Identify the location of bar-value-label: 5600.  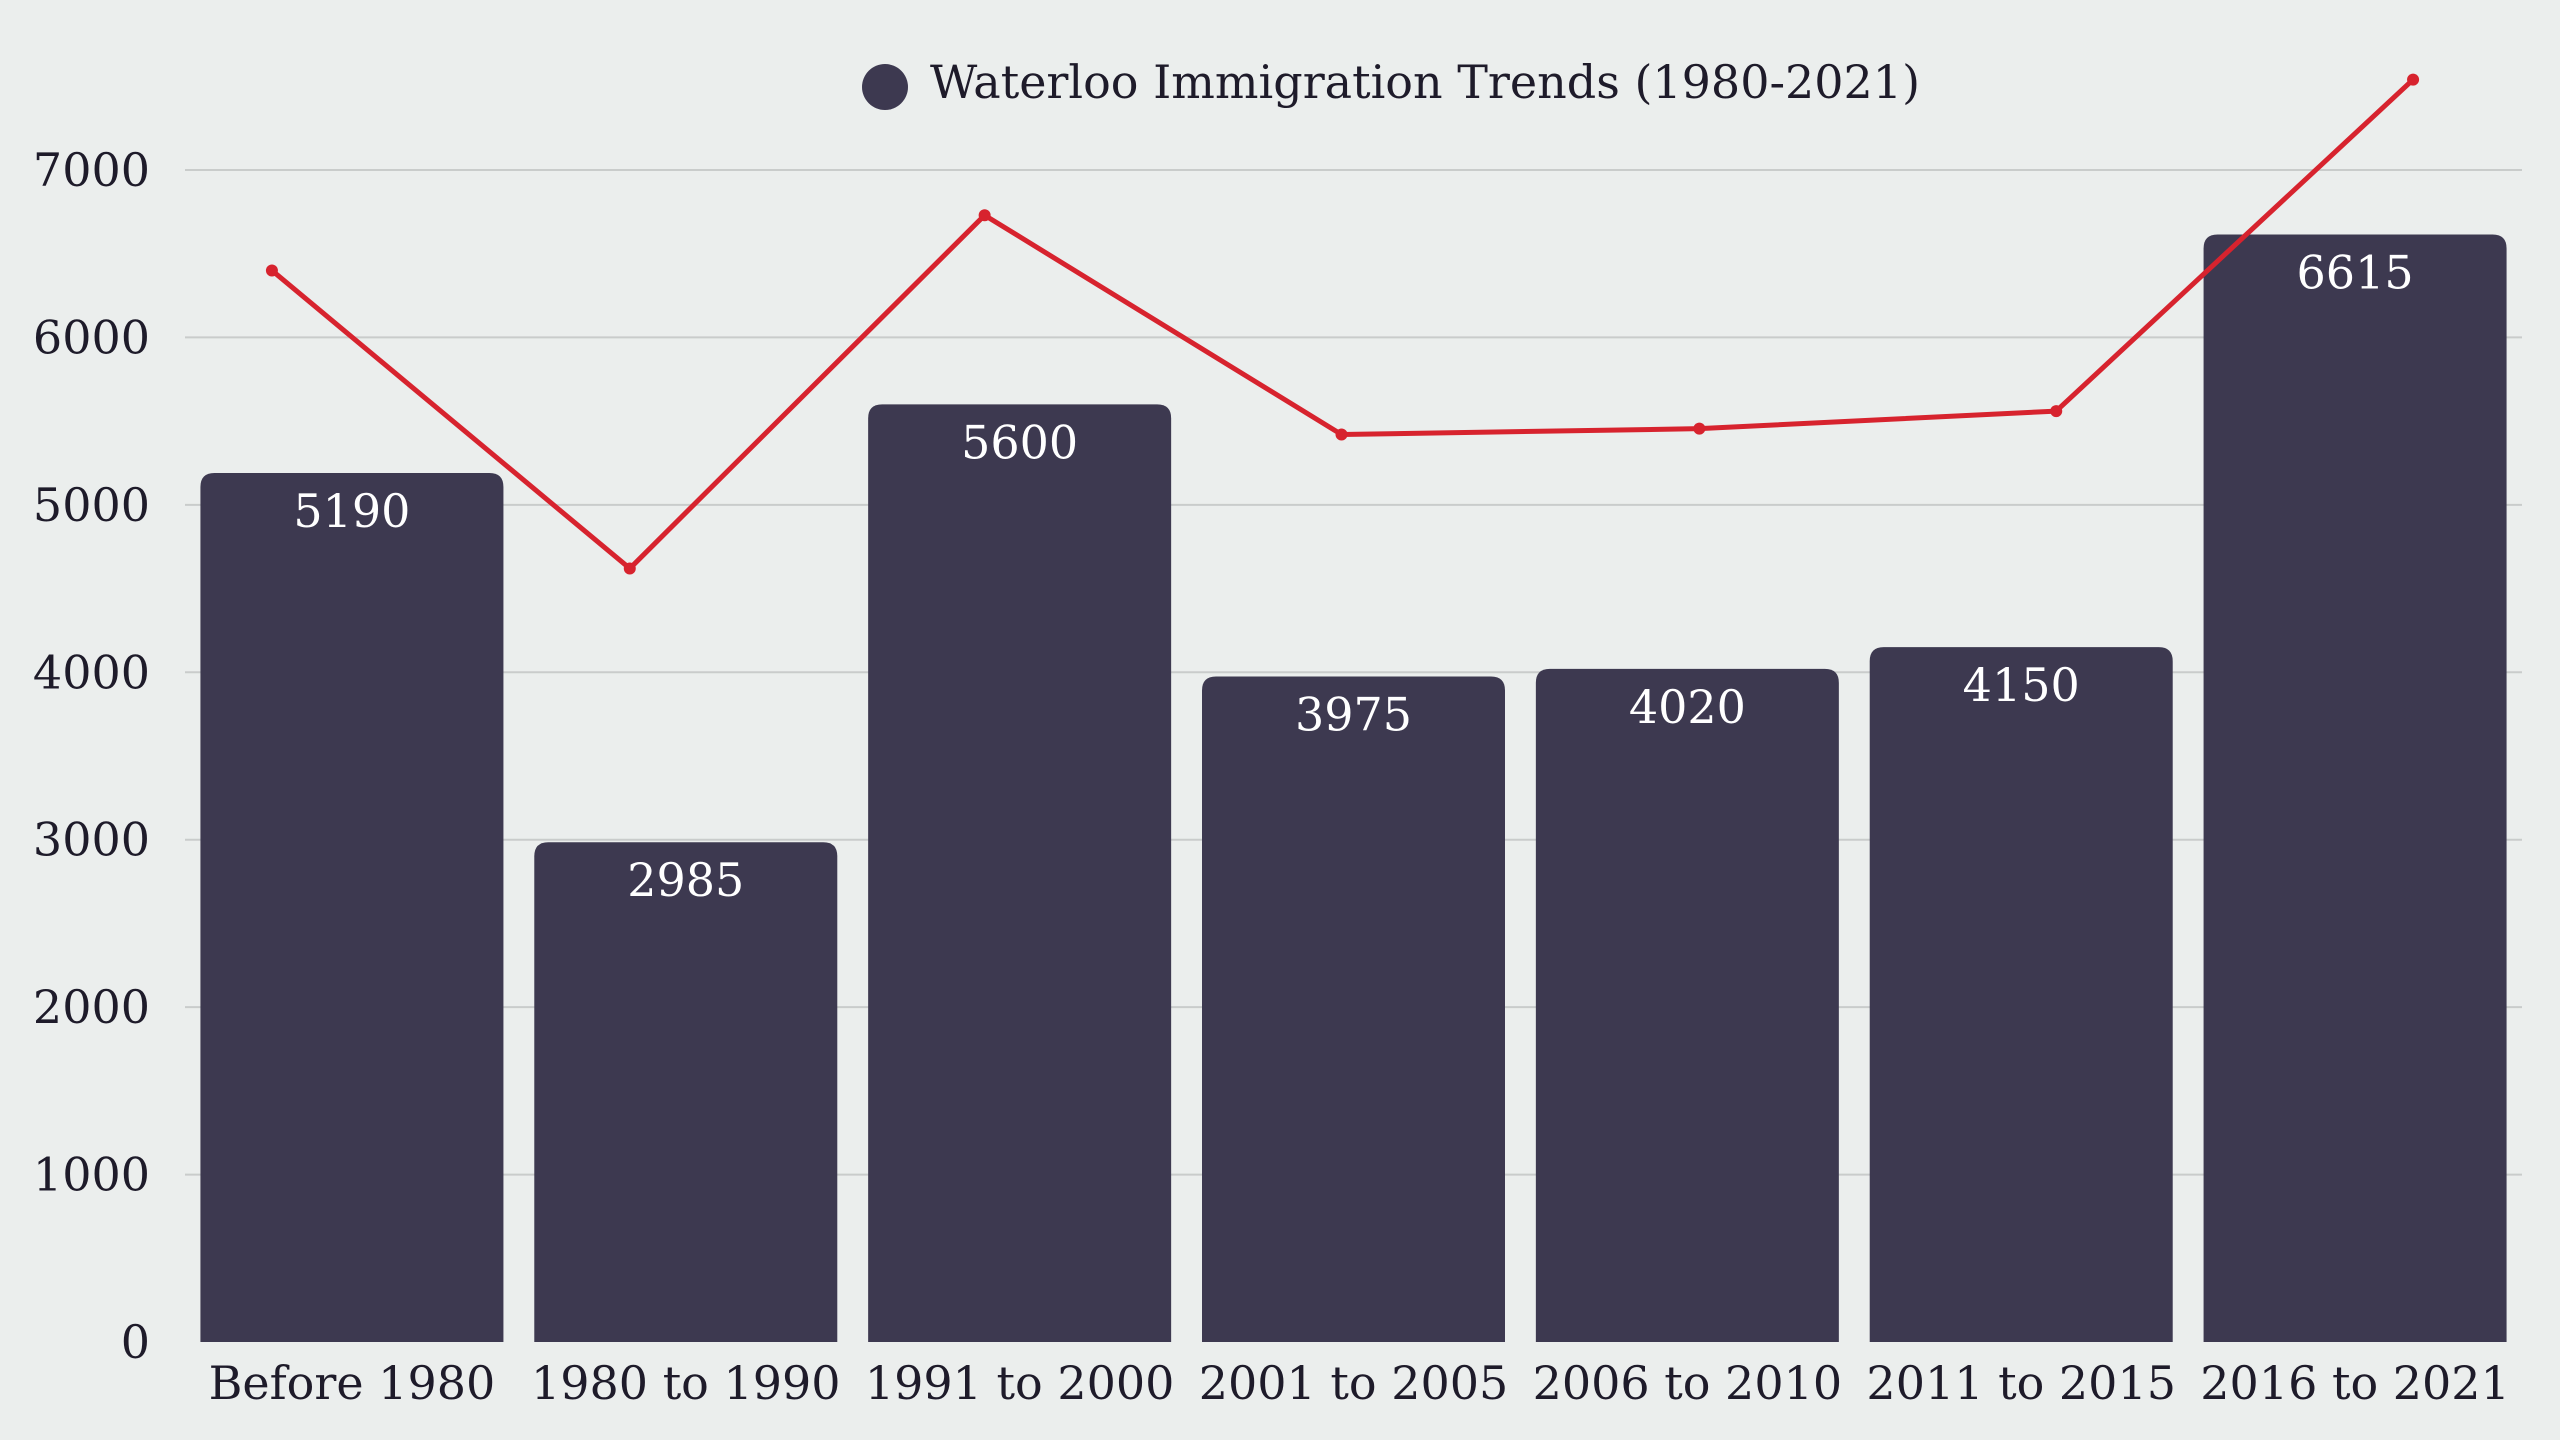
(1019, 442).